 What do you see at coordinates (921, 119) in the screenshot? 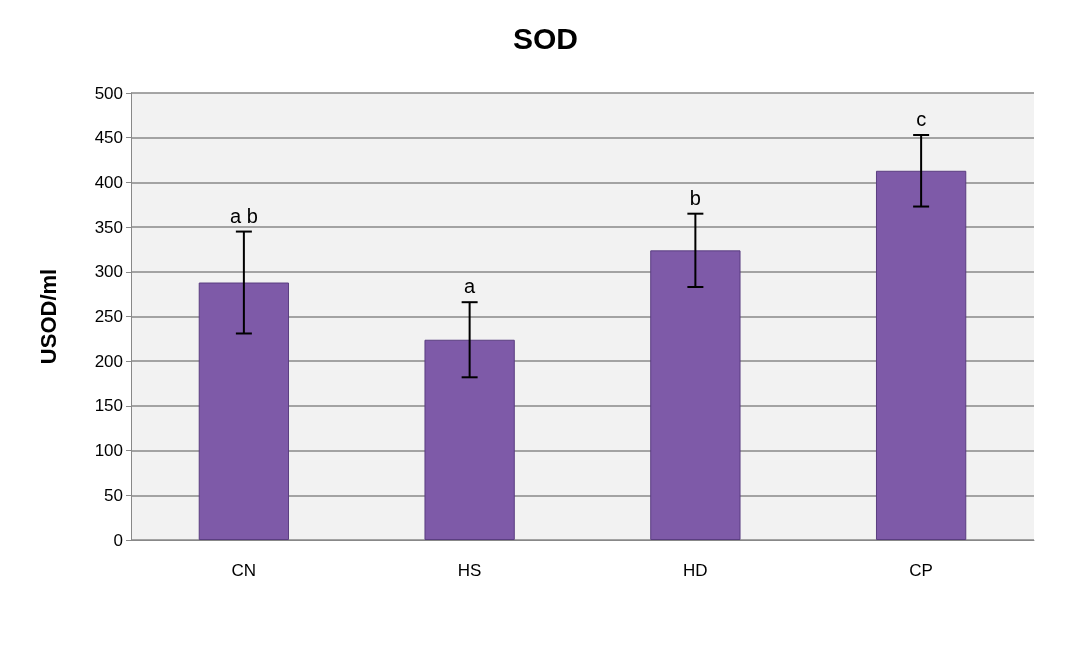
I see `annotation: c` at bounding box center [921, 119].